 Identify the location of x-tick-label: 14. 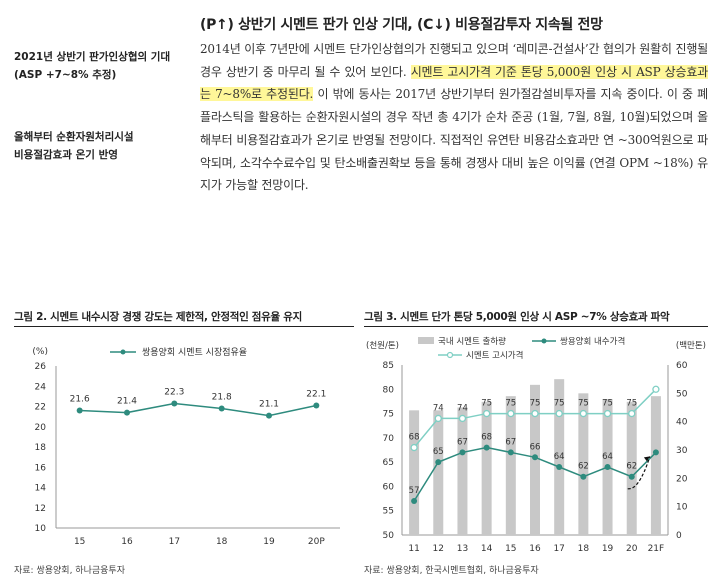
(487, 549).